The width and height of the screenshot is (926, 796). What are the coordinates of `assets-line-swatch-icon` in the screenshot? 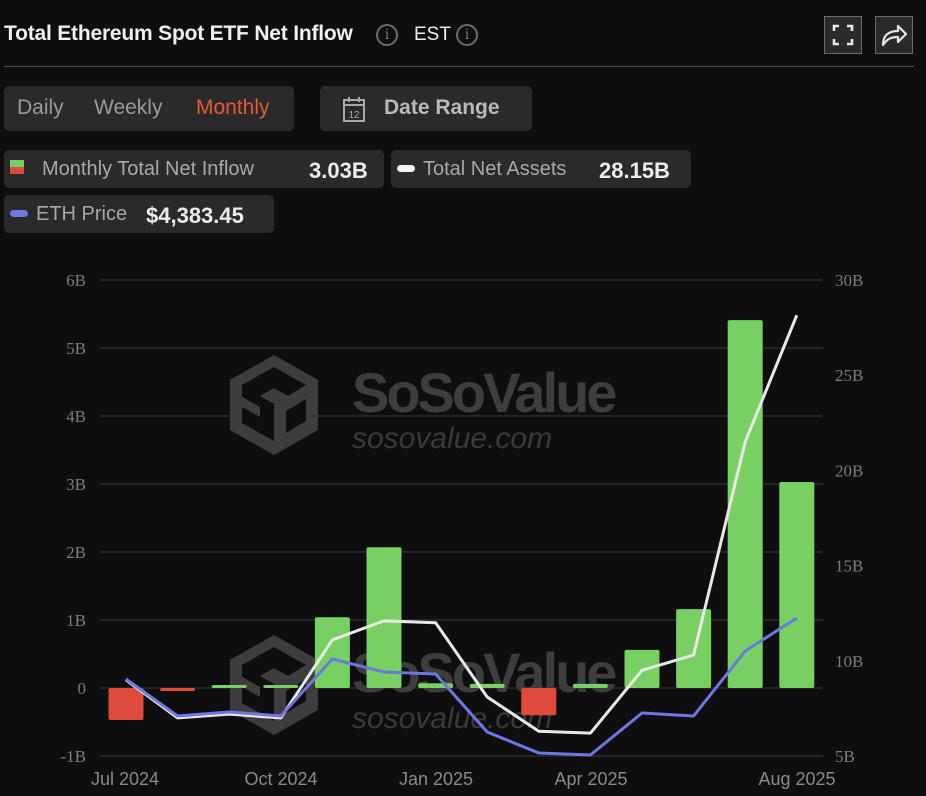 It's located at (406, 168).